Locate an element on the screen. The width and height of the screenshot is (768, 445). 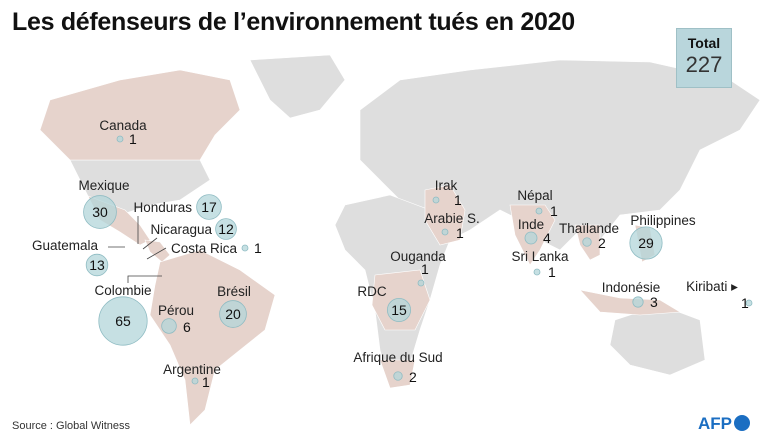
value-indonesie: 3 is located at coordinates (654, 302).